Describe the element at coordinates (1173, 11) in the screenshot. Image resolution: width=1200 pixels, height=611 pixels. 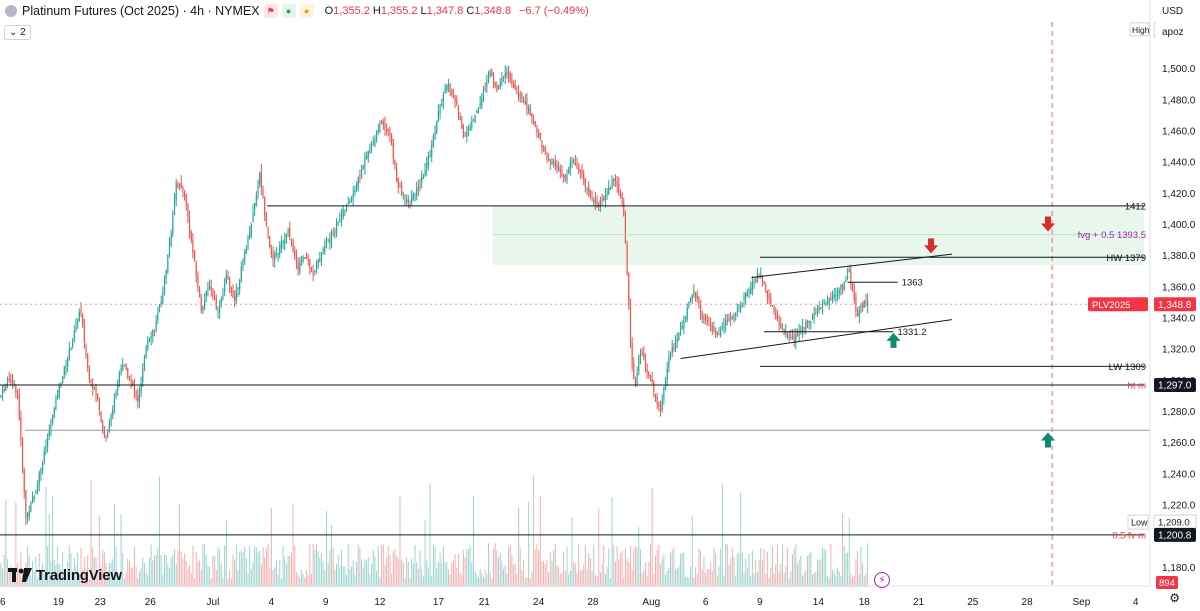
I see `currency-label: USD` at that location.